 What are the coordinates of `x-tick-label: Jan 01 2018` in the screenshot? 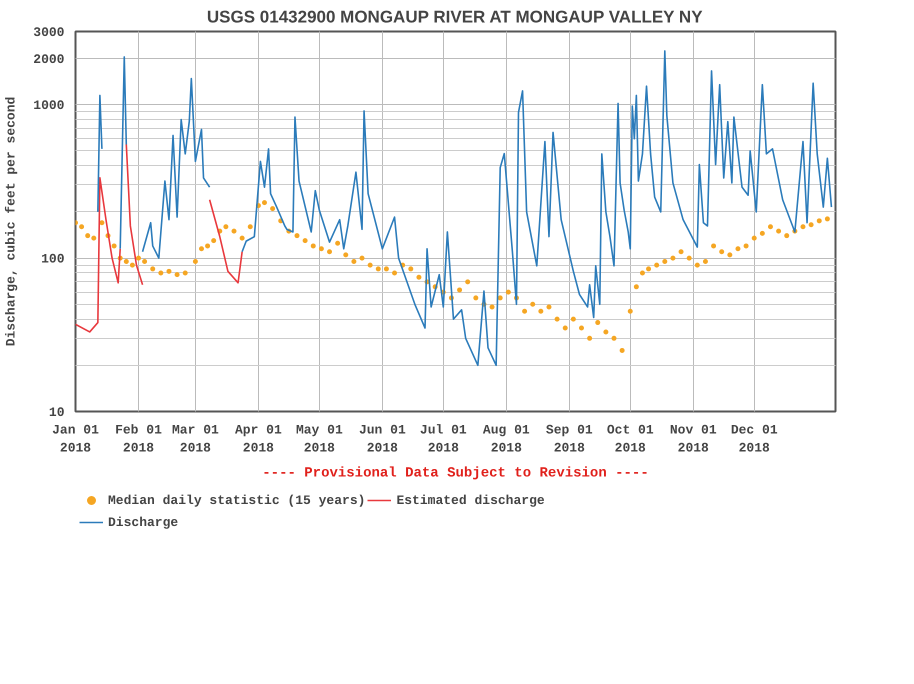 It's located at (76, 439).